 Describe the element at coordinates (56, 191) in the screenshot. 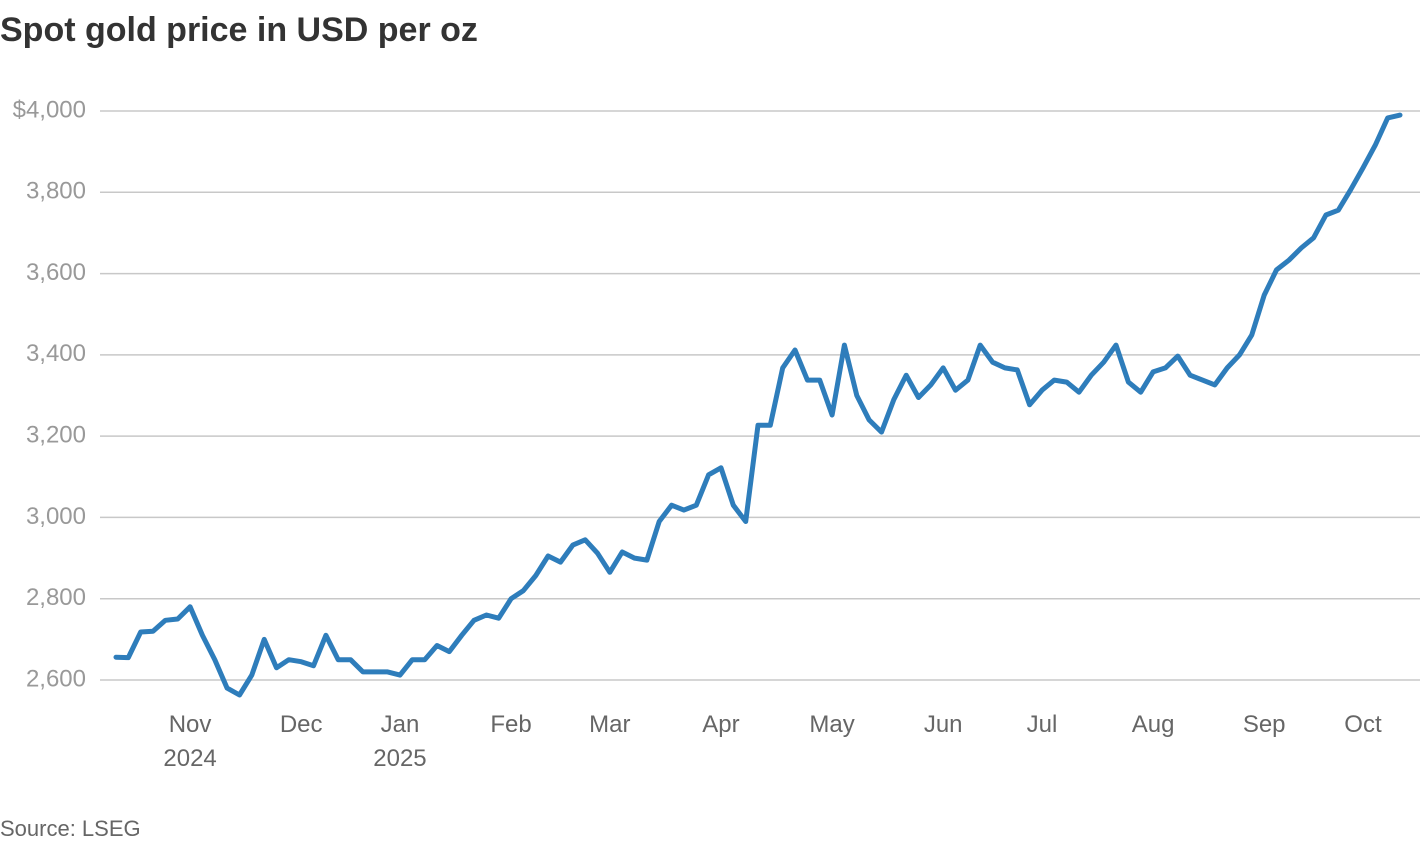

I see `y-tick-label: 3,800` at that location.